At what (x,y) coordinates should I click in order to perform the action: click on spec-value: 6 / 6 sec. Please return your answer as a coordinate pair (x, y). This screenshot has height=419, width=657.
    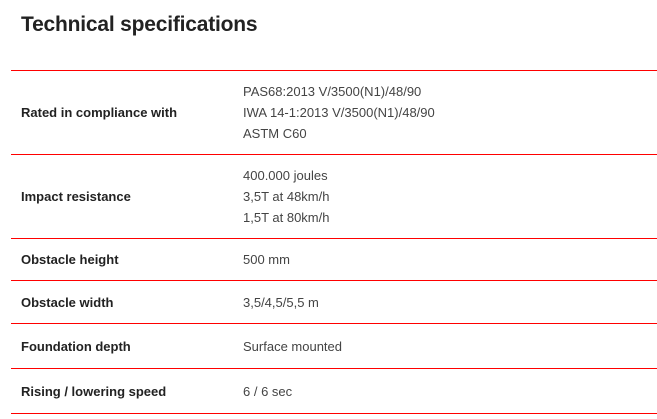
    Looking at the image, I should click on (268, 391).